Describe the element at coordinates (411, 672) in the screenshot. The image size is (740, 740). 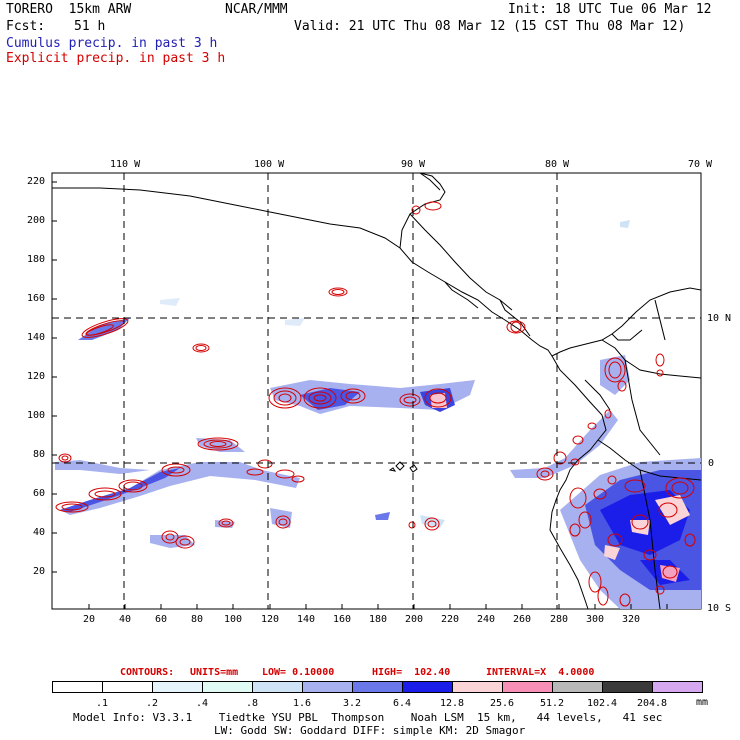
I see `contour-high: HIGH= 102.40` at that location.